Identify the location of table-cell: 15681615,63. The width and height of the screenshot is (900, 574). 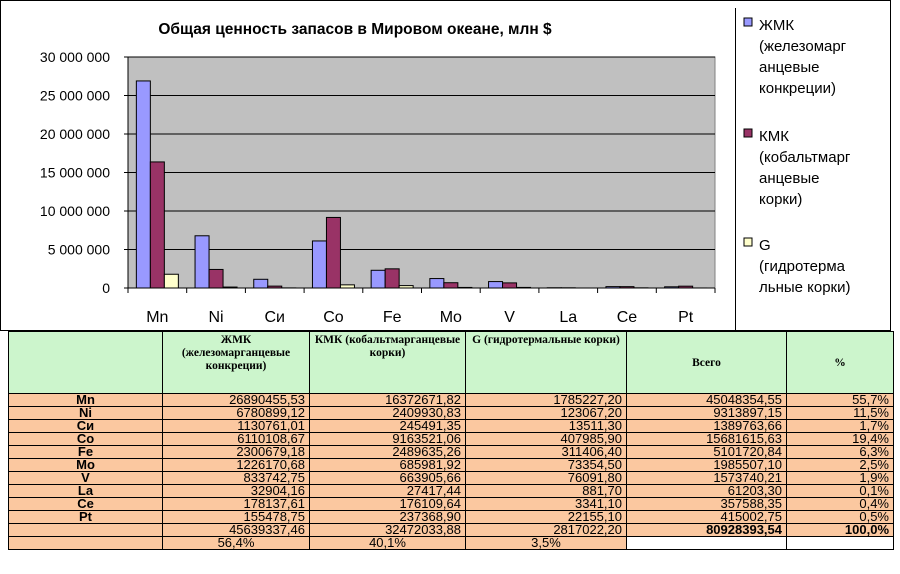
(706, 439).